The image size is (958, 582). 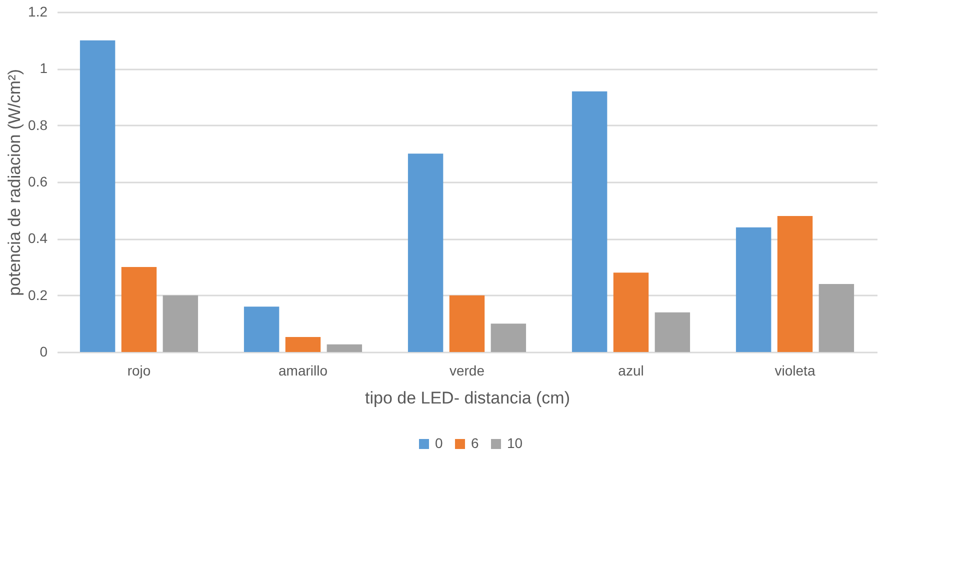 I want to click on y-axis-title: potencia de radiacion (W/cm²), so click(x=14, y=182).